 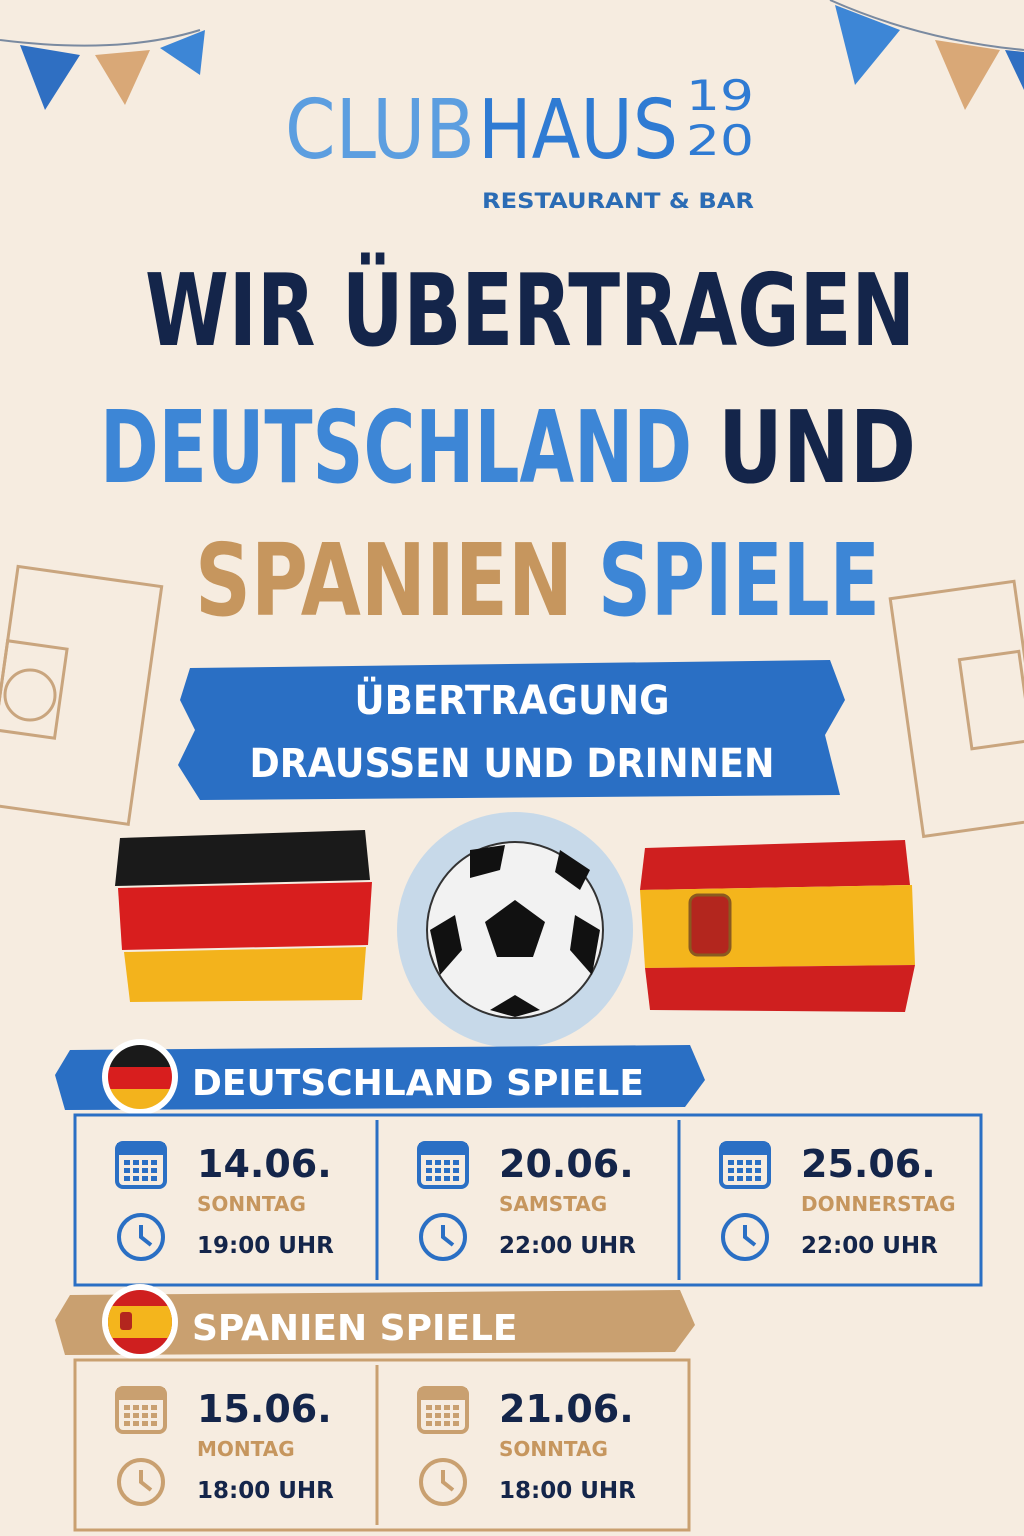 I want to click on football, so click(x=515, y=930).